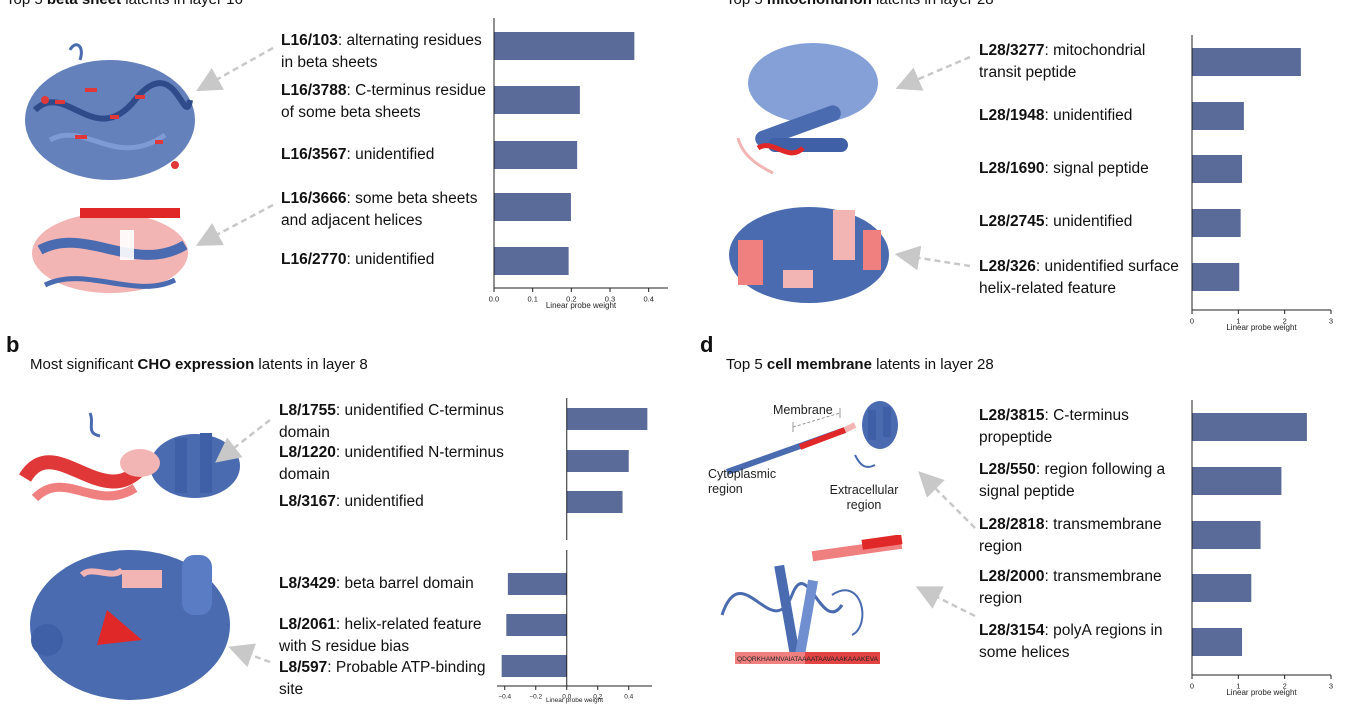 Image resolution: width=1352 pixels, height=724 pixels. I want to click on label-d-2: L28/2818: transmembrane region, so click(1071, 536).